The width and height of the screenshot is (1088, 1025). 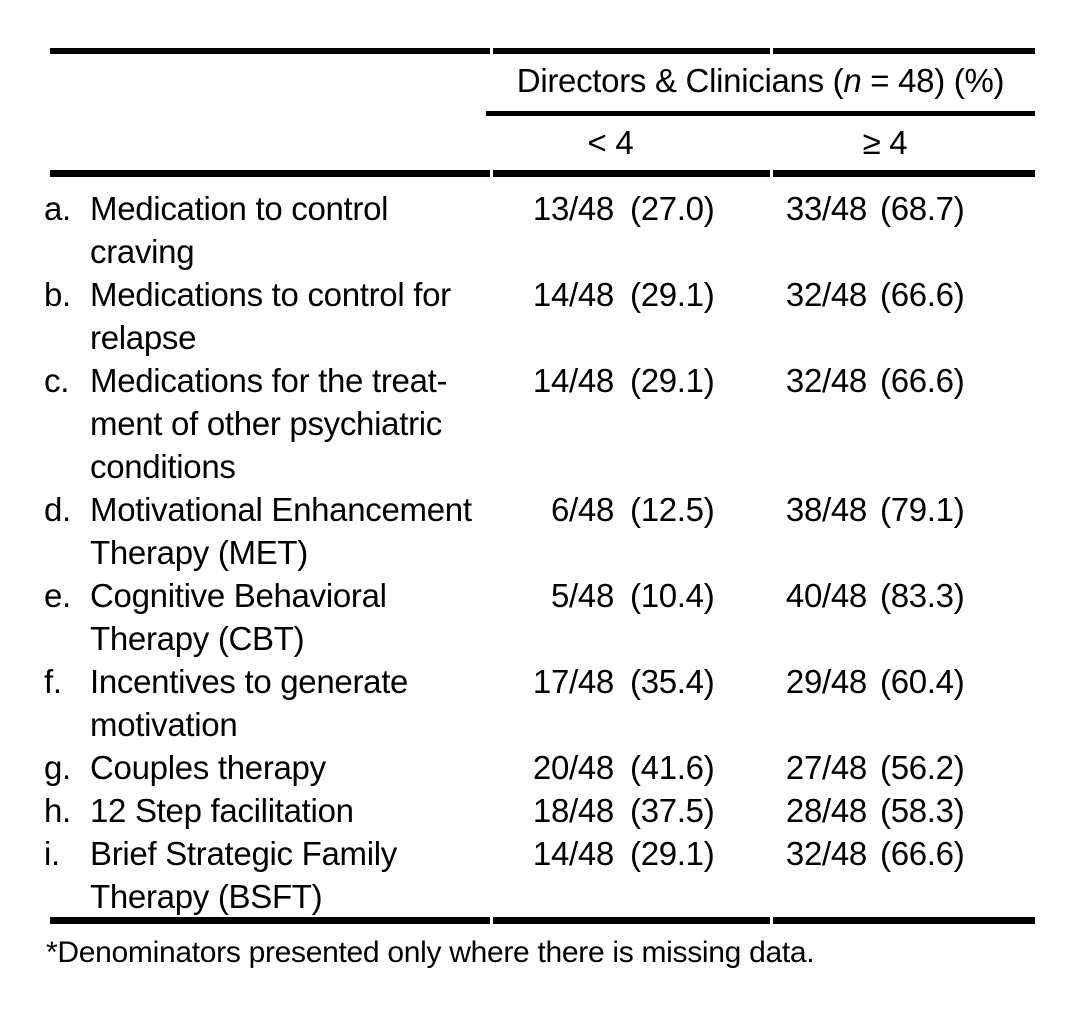 What do you see at coordinates (243, 853) in the screenshot?
I see `row-label-line: Brief Strategic Family` at bounding box center [243, 853].